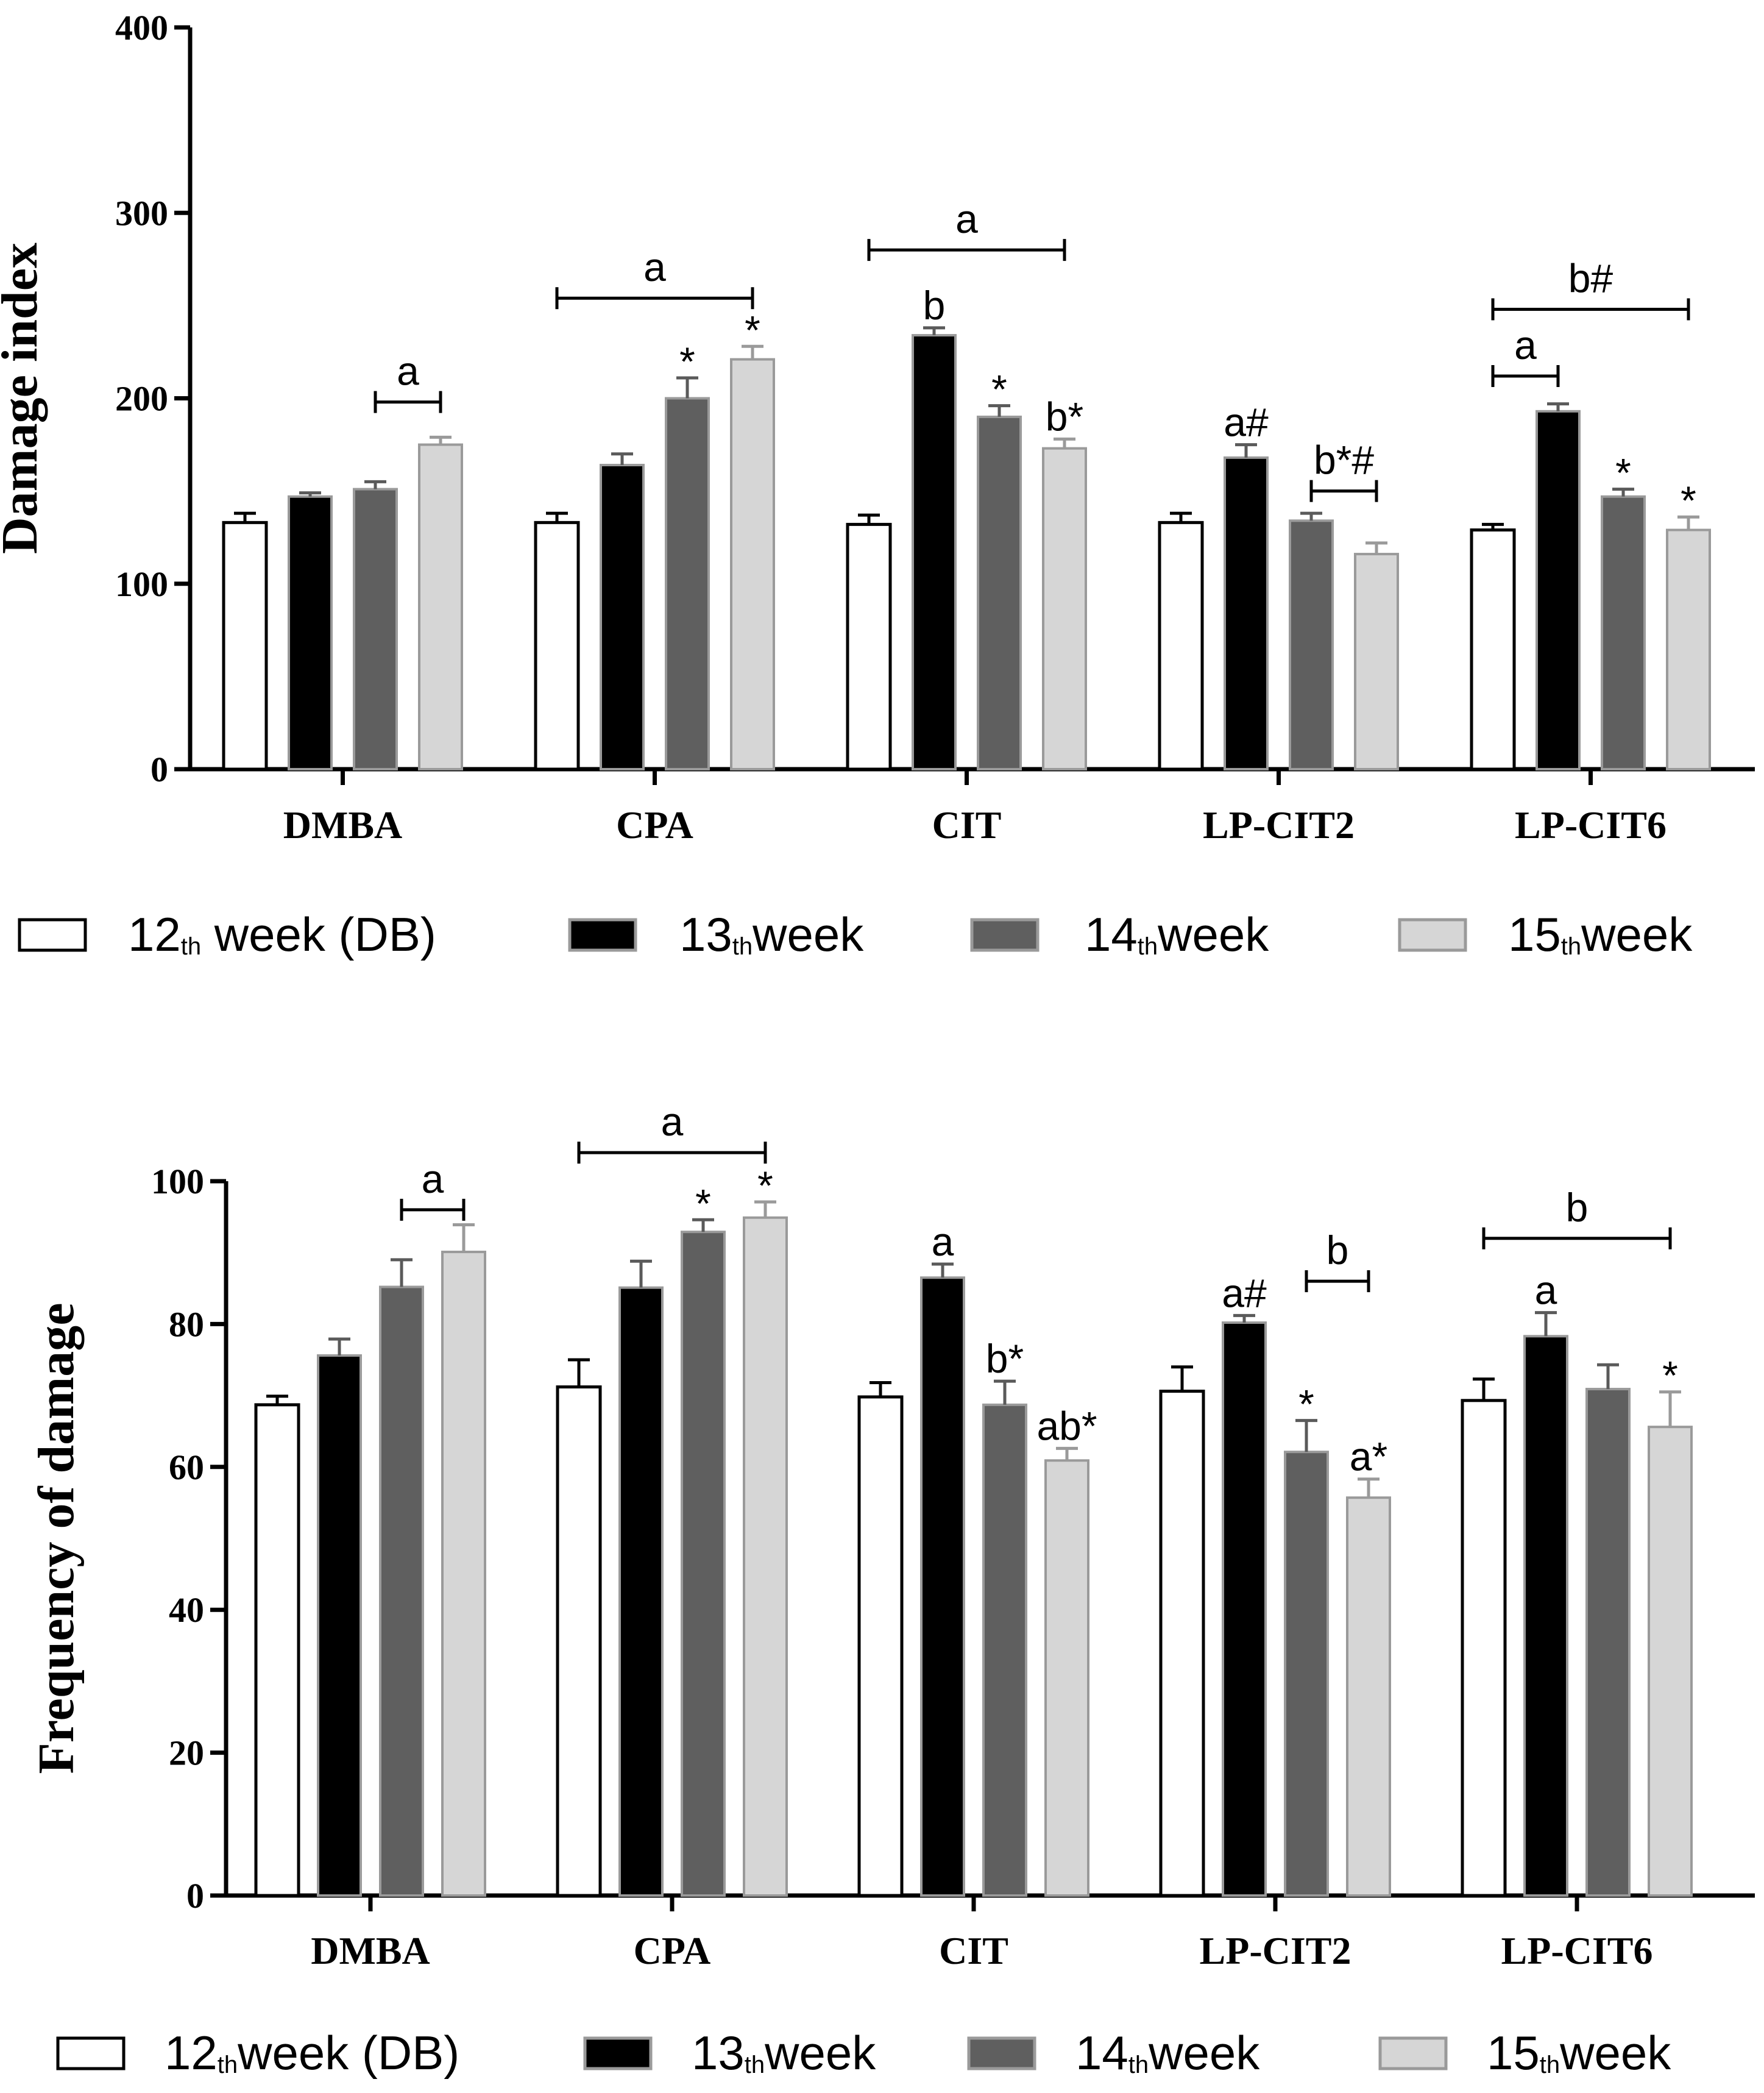 The height and width of the screenshot is (2093, 1764). I want to click on category-label-dmba: DMBA, so click(370, 1950).